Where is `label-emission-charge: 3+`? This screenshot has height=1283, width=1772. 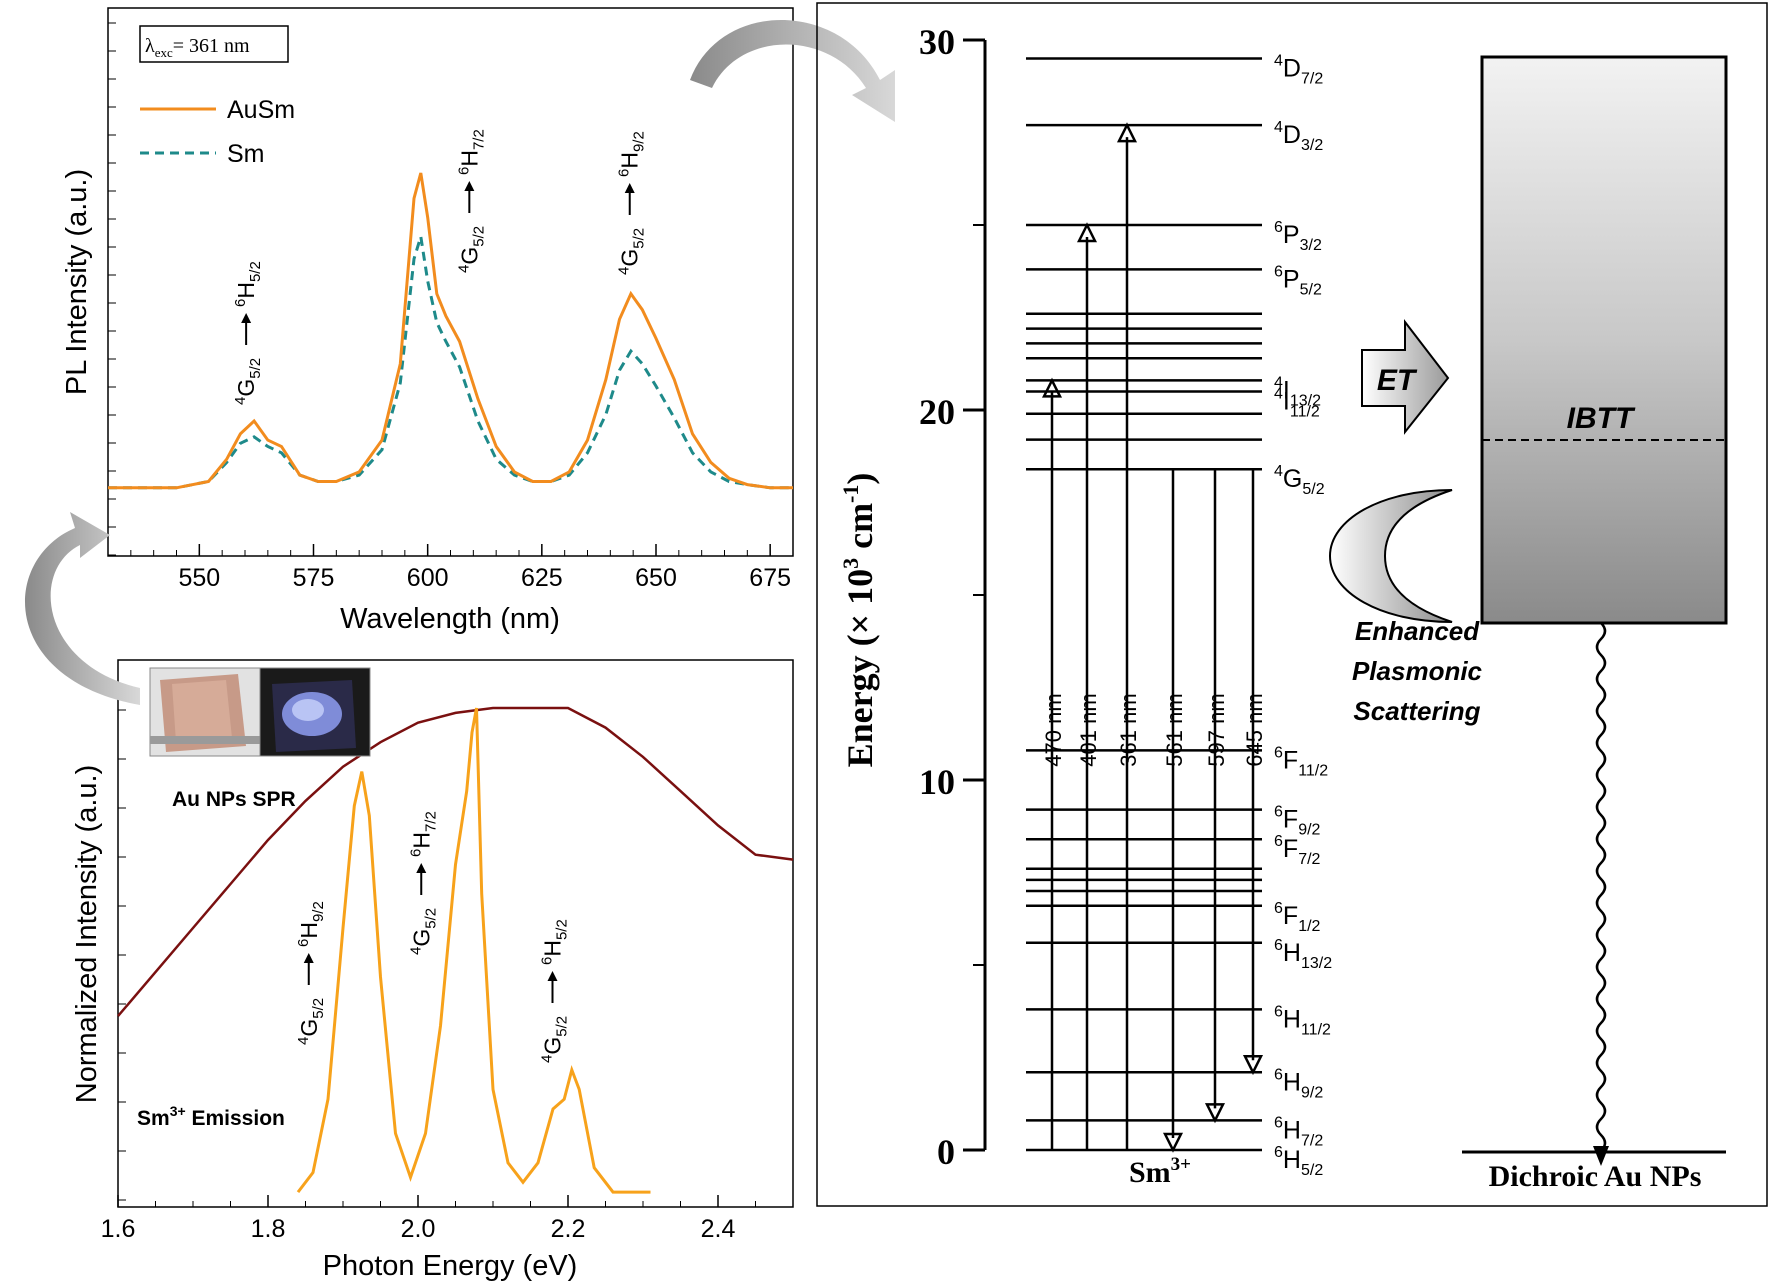
label-emission-charge: 3+ is located at coordinates (178, 1111).